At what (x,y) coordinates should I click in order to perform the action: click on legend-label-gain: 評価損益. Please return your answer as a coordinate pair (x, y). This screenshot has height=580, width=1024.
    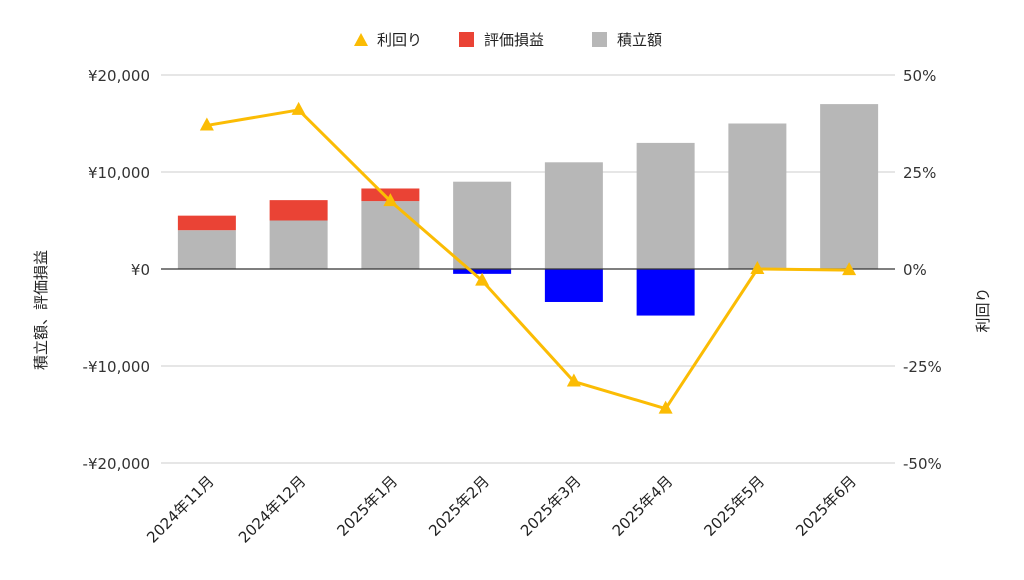
    Looking at the image, I should click on (514, 40).